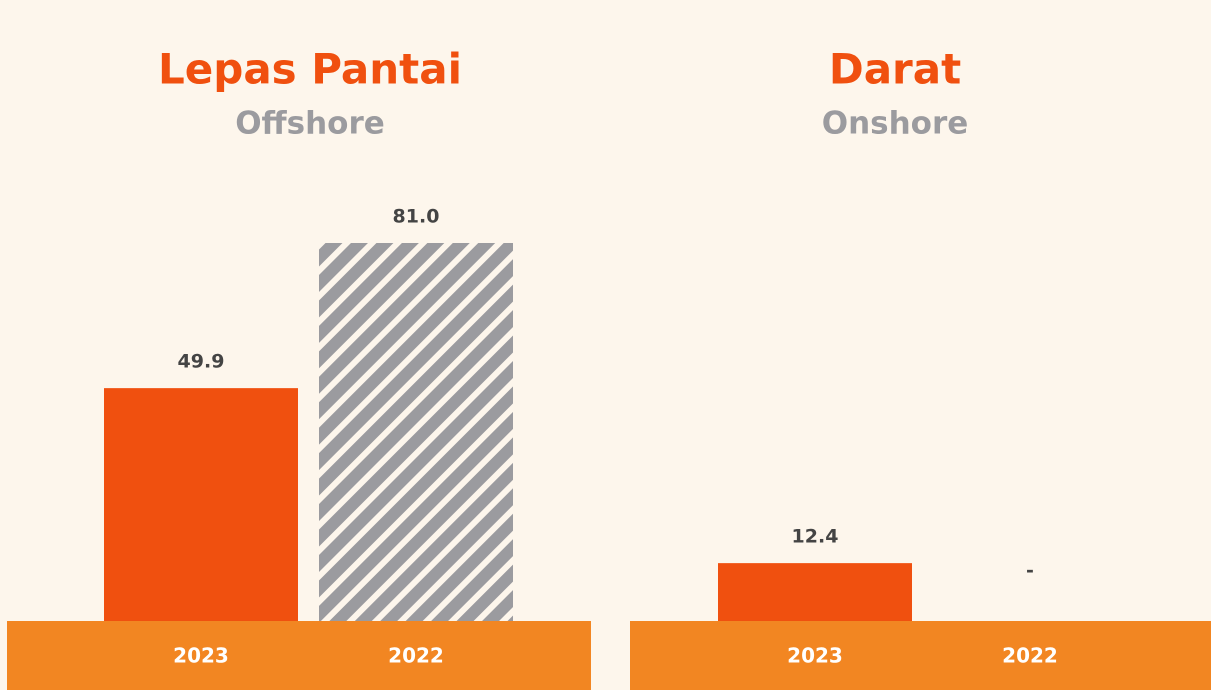 The height and width of the screenshot is (690, 1211). What do you see at coordinates (310, 69) in the screenshot?
I see `chart-title: Lepas Pantai` at bounding box center [310, 69].